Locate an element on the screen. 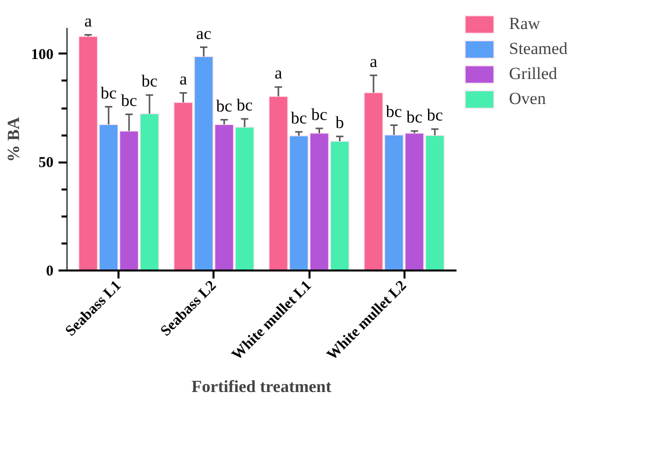 Image resolution: width=656 pixels, height=455 pixels. data-label: ac is located at coordinates (204, 33).